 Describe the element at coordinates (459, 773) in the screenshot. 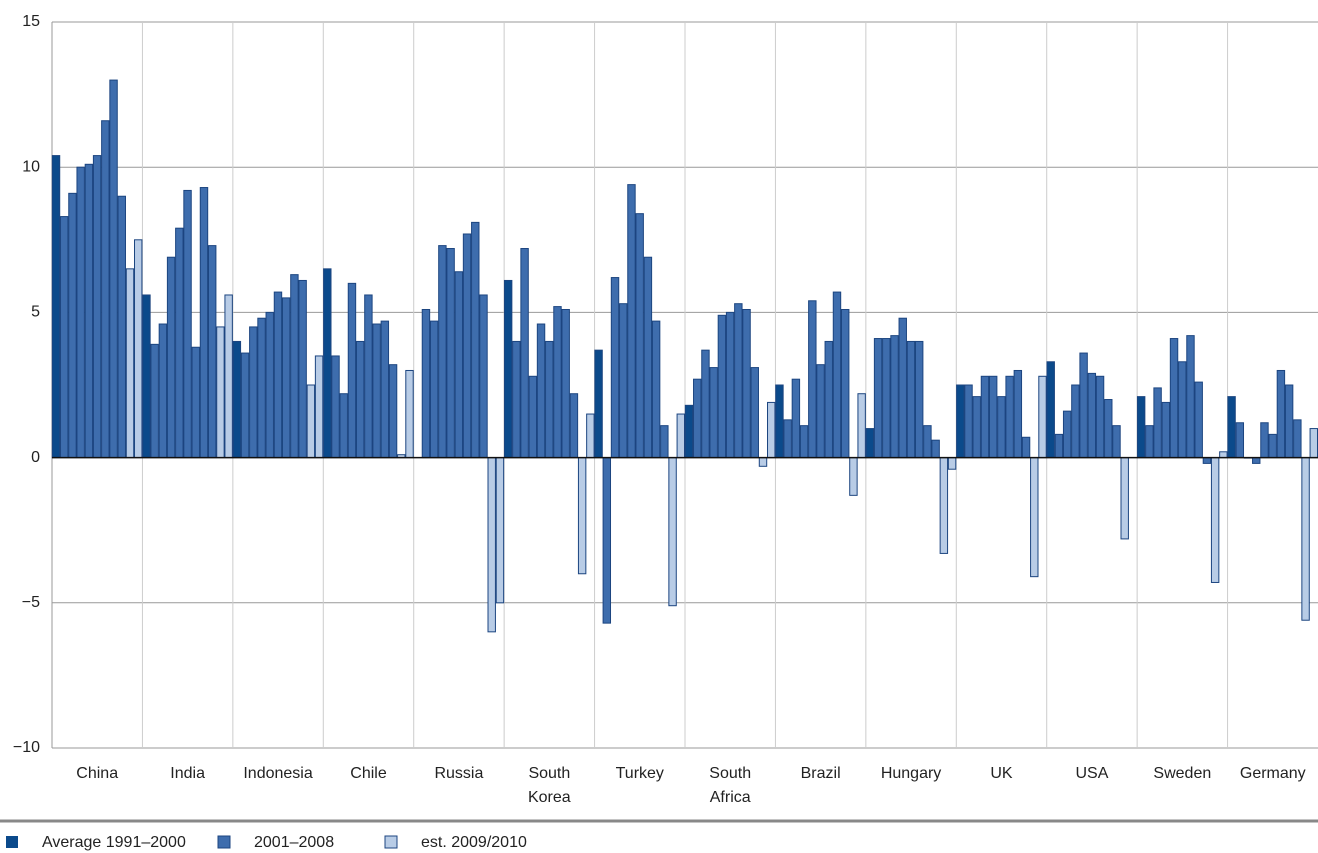

I see `x-tick-label: Russia` at that location.